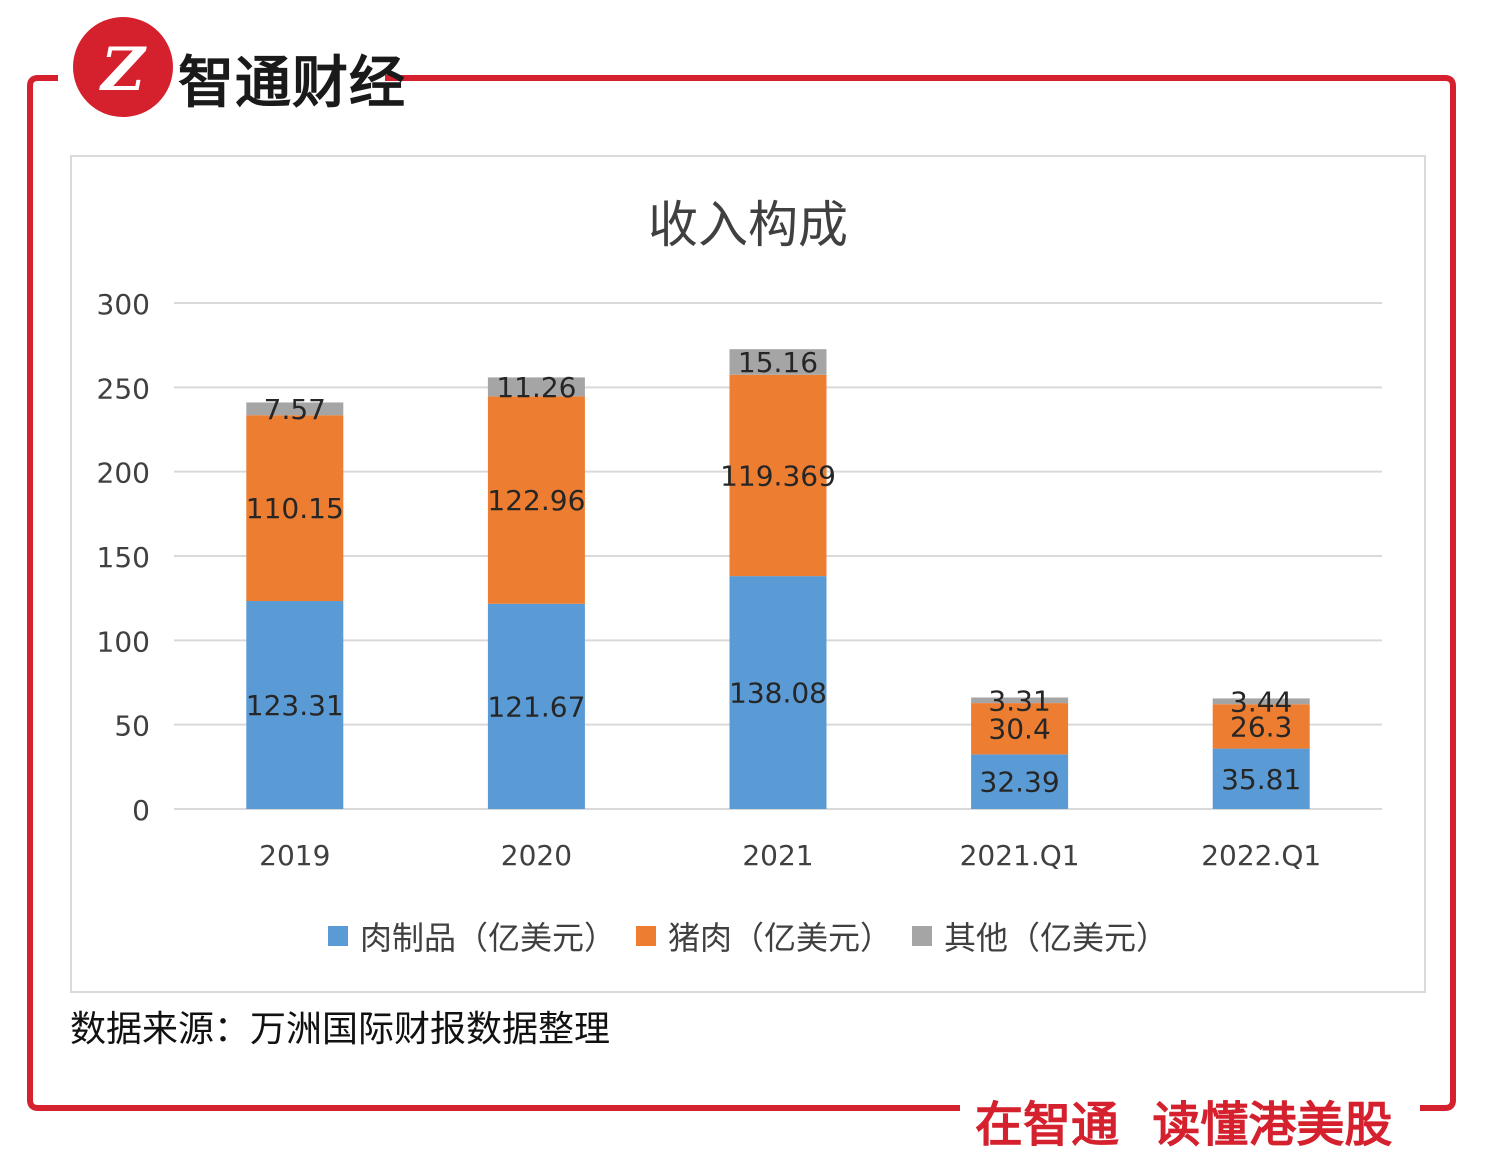 The height and width of the screenshot is (1168, 1489). I want to click on x-tick-label: 2019, so click(294, 855).